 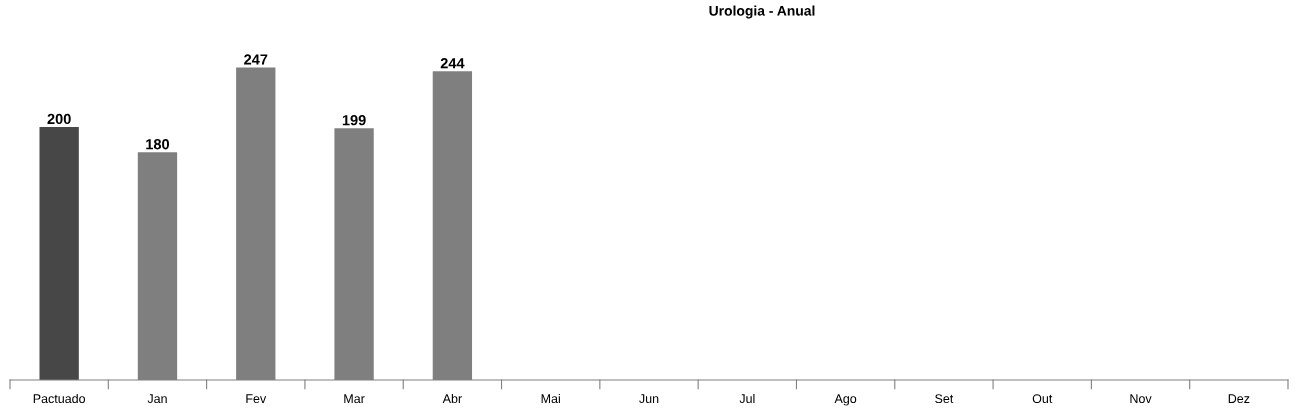 I want to click on x-tick-label: Abr, so click(x=452, y=398).